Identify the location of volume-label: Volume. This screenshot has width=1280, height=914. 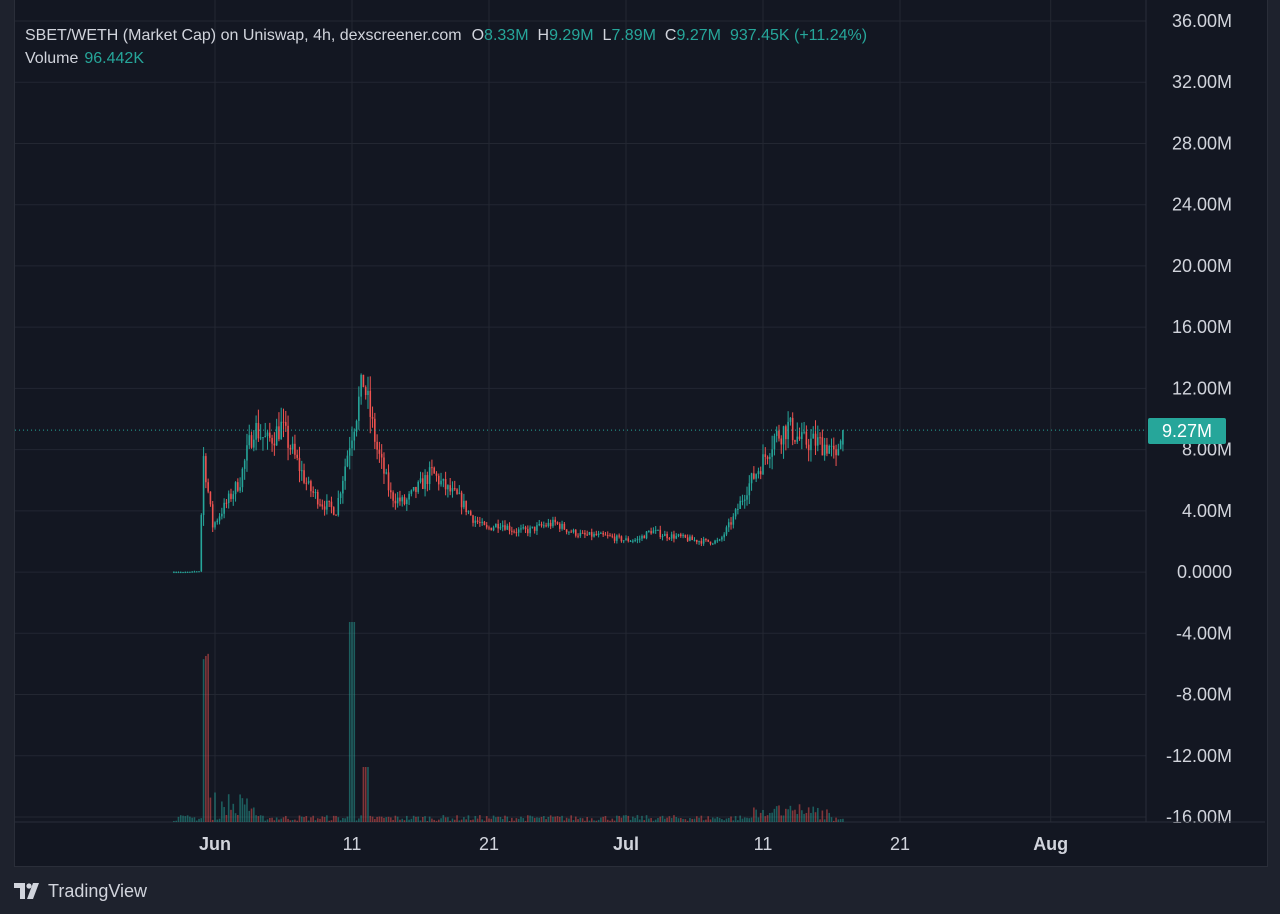
(52, 58).